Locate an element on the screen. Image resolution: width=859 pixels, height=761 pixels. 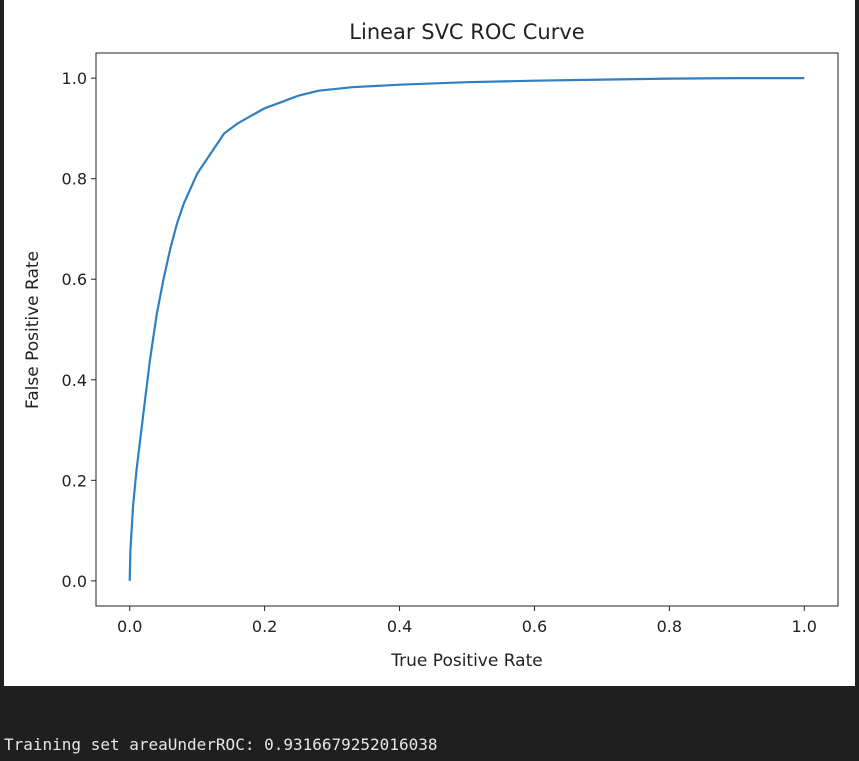
x-tick-label: 0.8 is located at coordinates (669, 626).